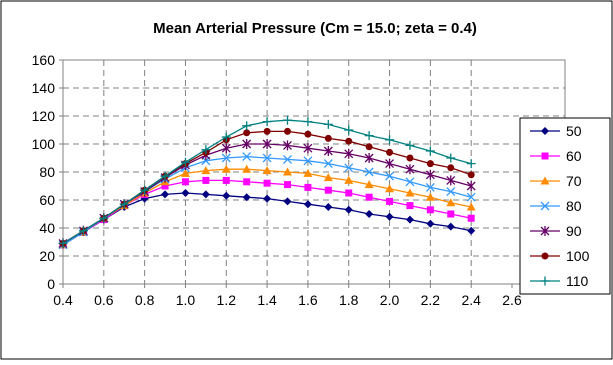 The height and width of the screenshot is (365, 613). I want to click on legend-label: 100, so click(578, 256).